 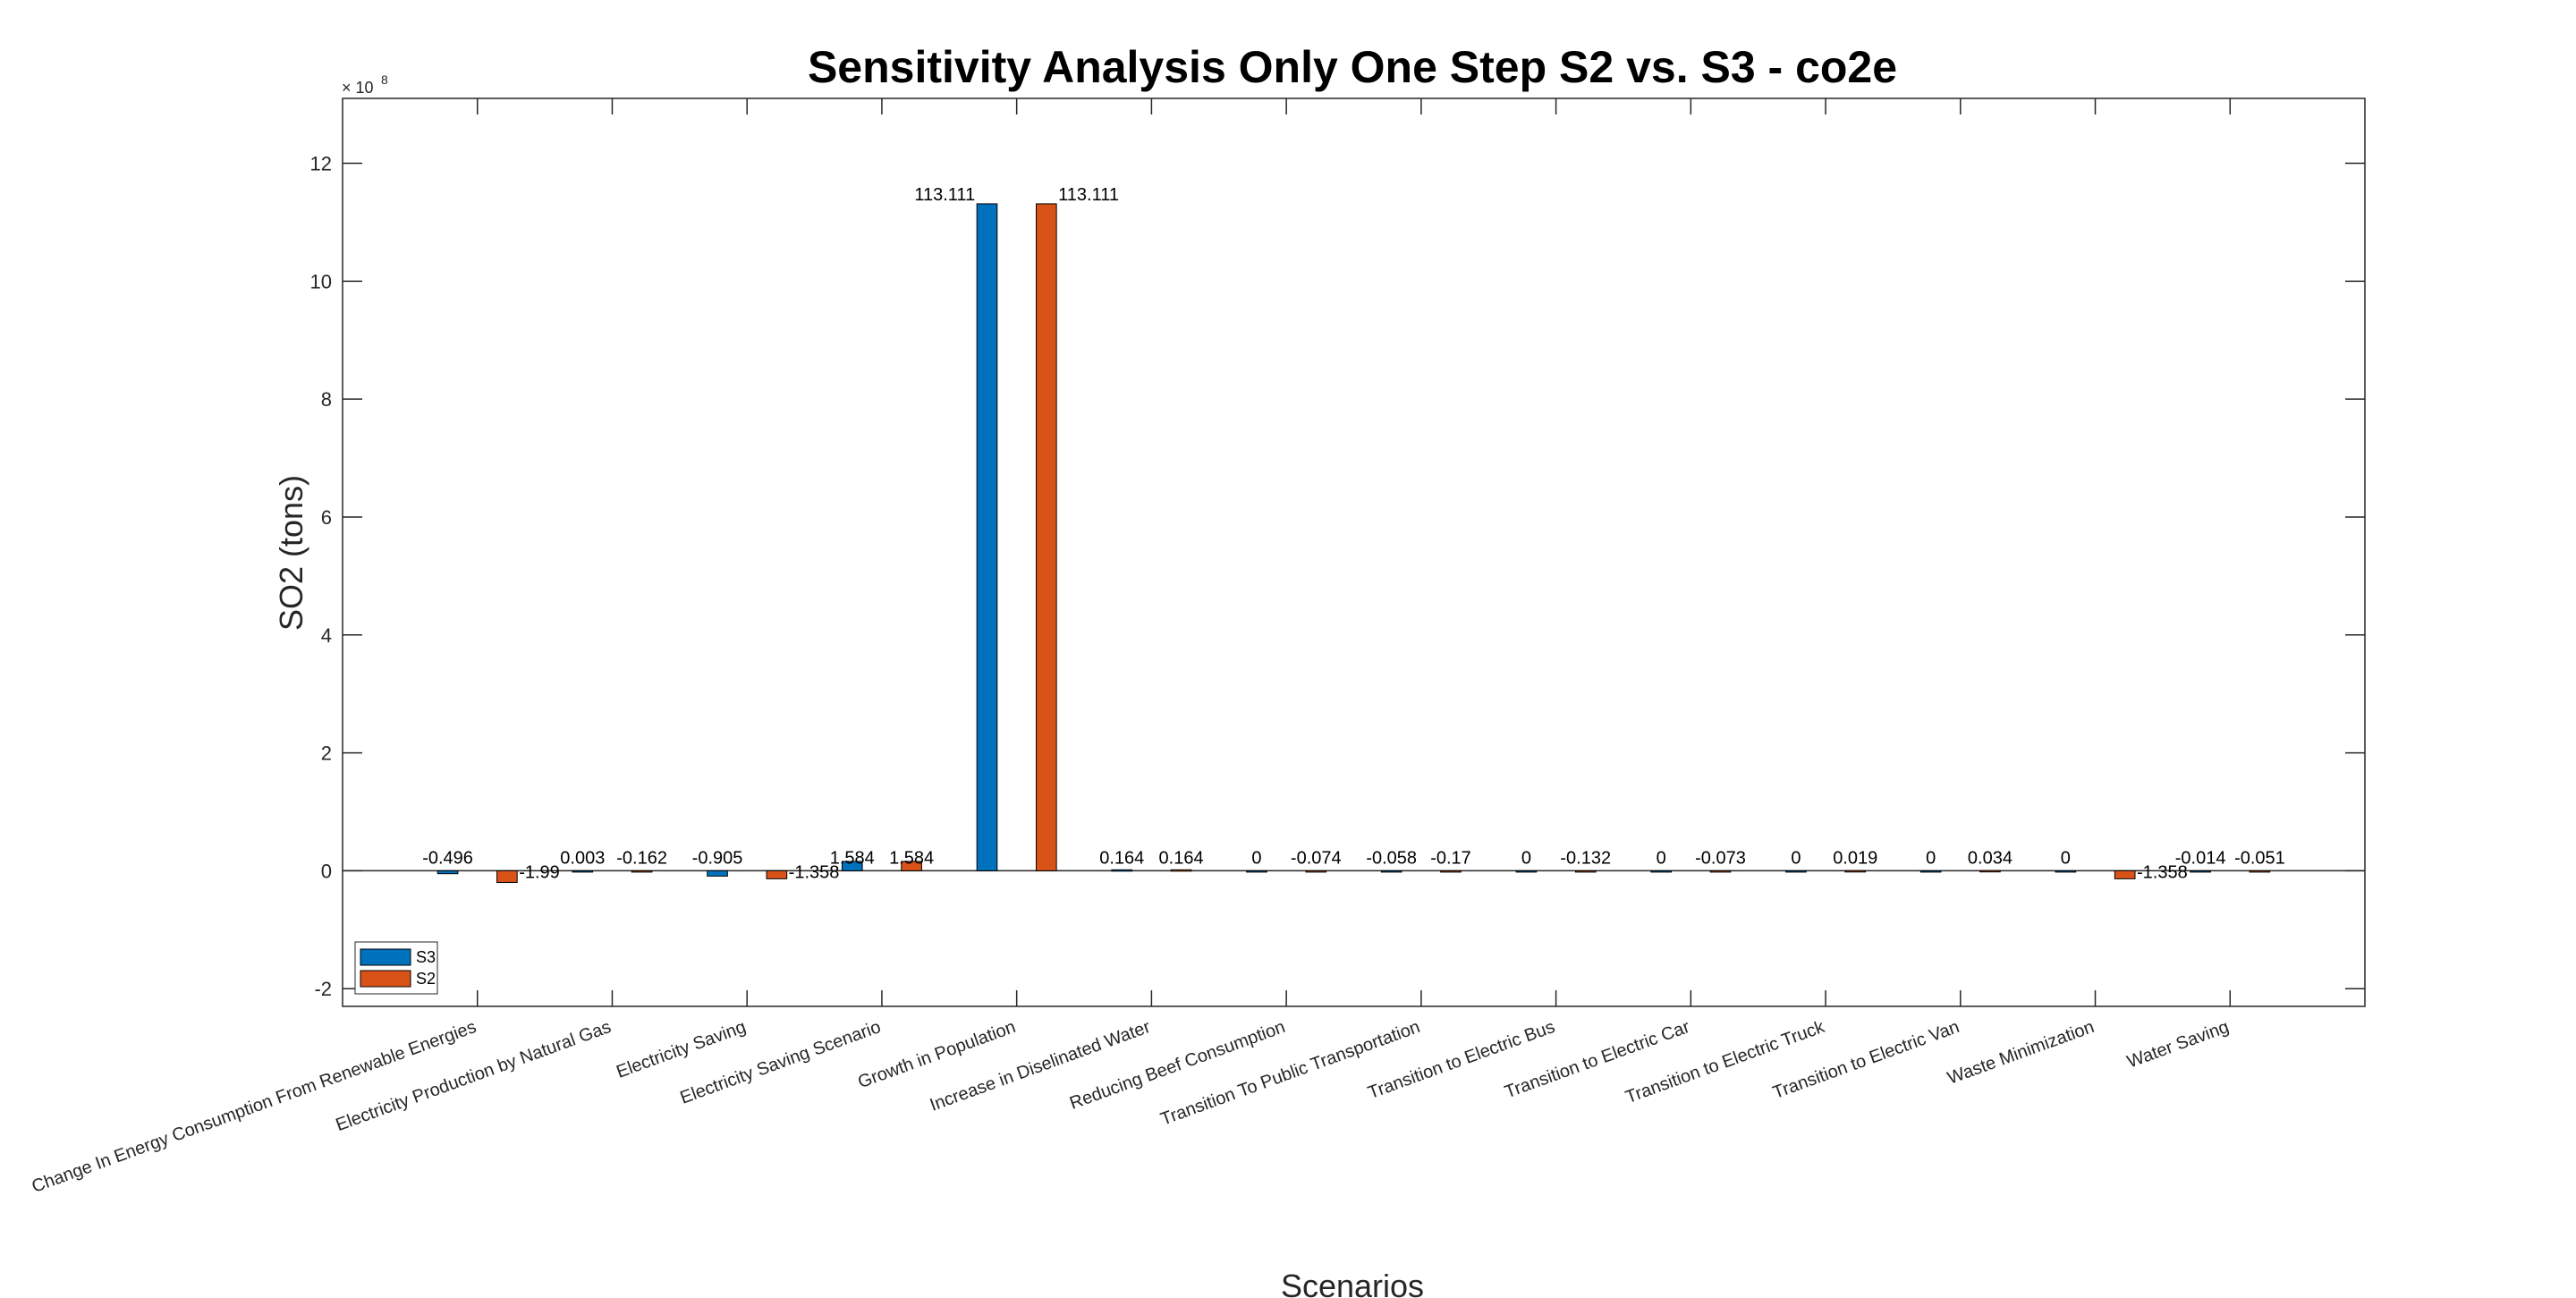 What do you see at coordinates (326, 871) in the screenshot?
I see `y-tick-label: 0` at bounding box center [326, 871].